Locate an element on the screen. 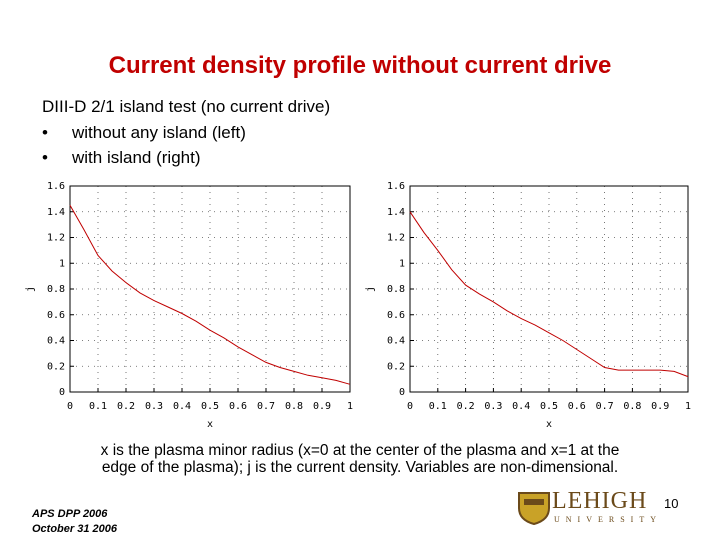 The image size is (720, 540). logo-sub: UNIVERSITY is located at coordinates (608, 519).